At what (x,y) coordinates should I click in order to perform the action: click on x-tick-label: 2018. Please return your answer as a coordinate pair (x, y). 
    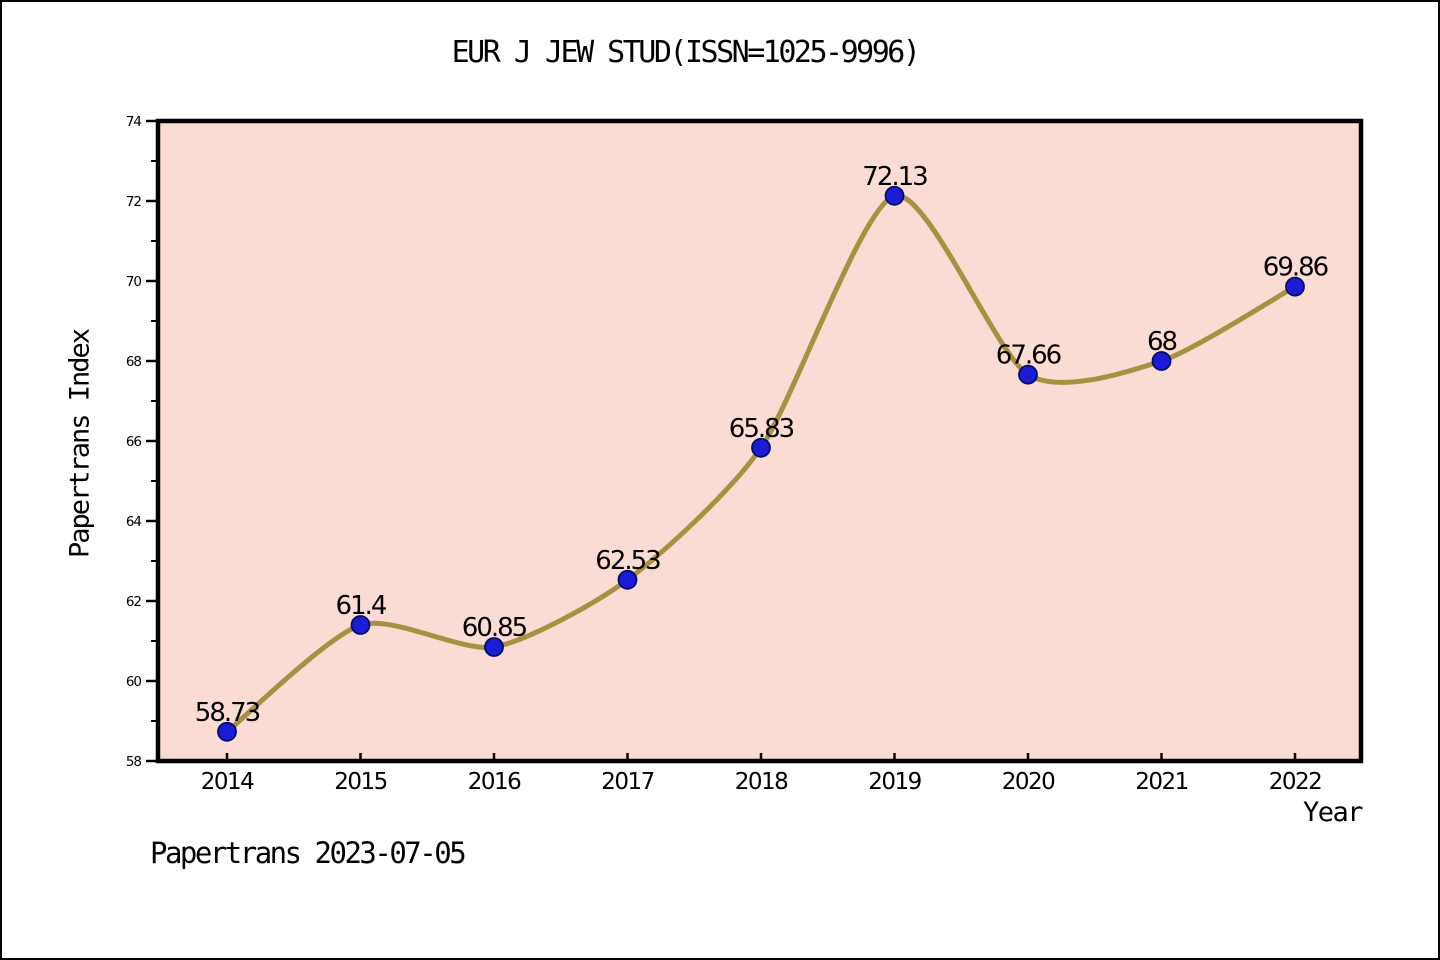
    Looking at the image, I should click on (761, 782).